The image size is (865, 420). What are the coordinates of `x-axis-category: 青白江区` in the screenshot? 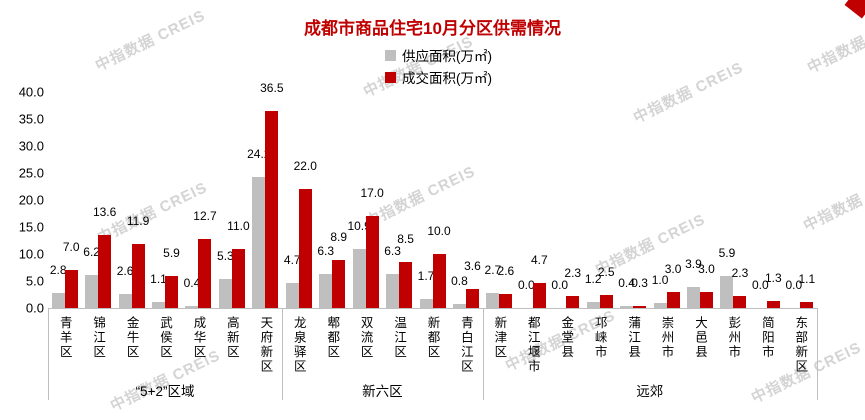 It's located at (465, 345).